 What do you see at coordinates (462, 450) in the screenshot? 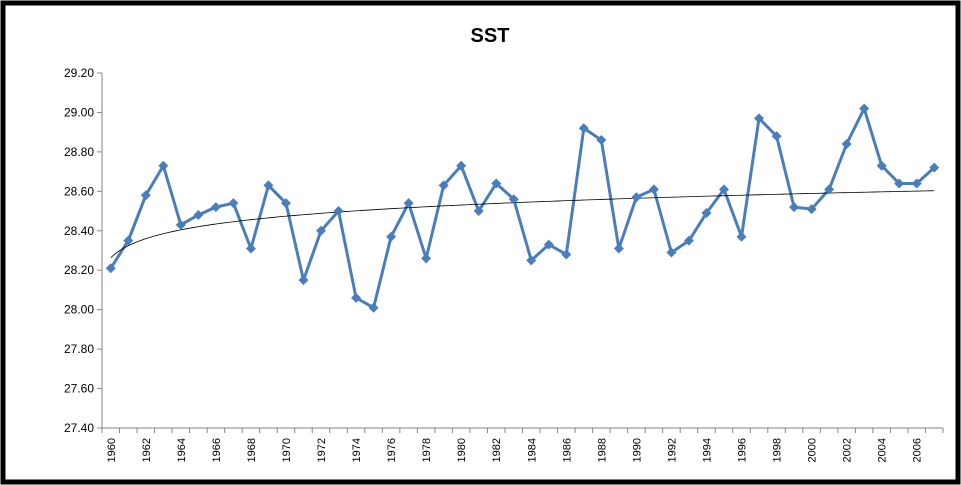
I see `x-tick-label: 1980` at bounding box center [462, 450].